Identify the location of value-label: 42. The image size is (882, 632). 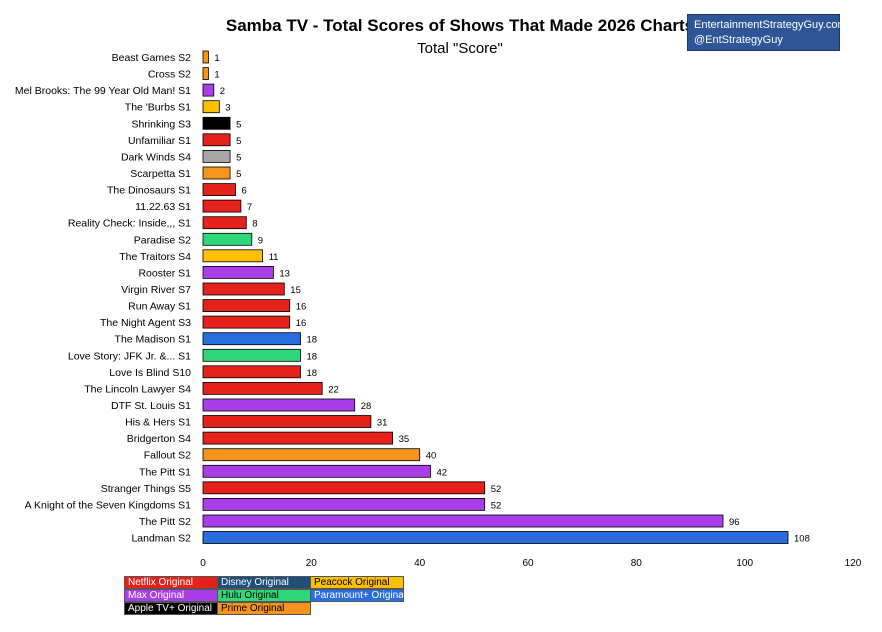
(442, 472).